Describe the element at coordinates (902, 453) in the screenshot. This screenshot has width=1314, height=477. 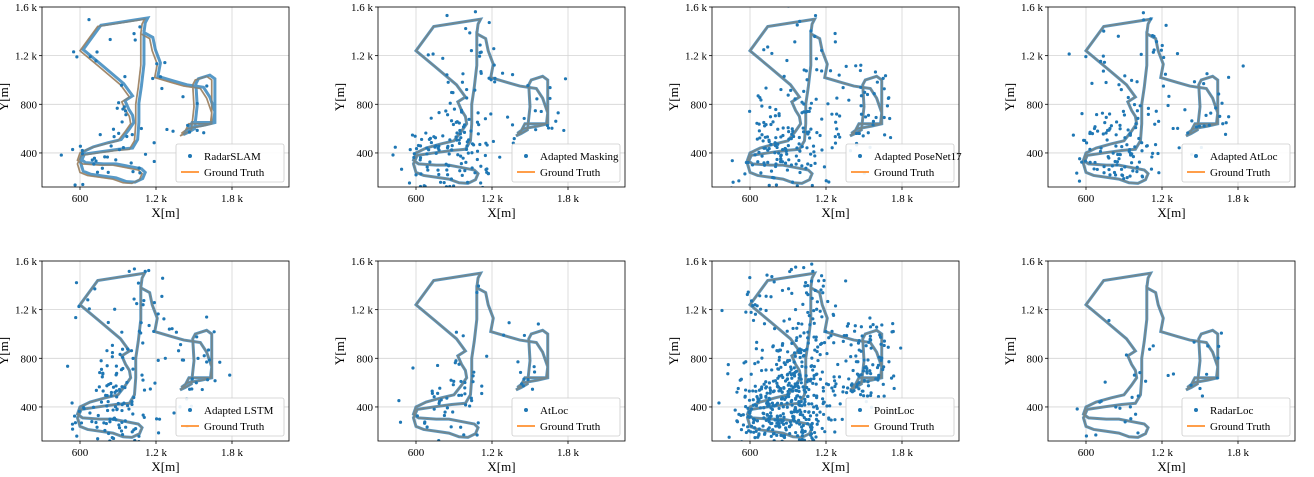
I see `x-tick-label: 1.8 k` at that location.